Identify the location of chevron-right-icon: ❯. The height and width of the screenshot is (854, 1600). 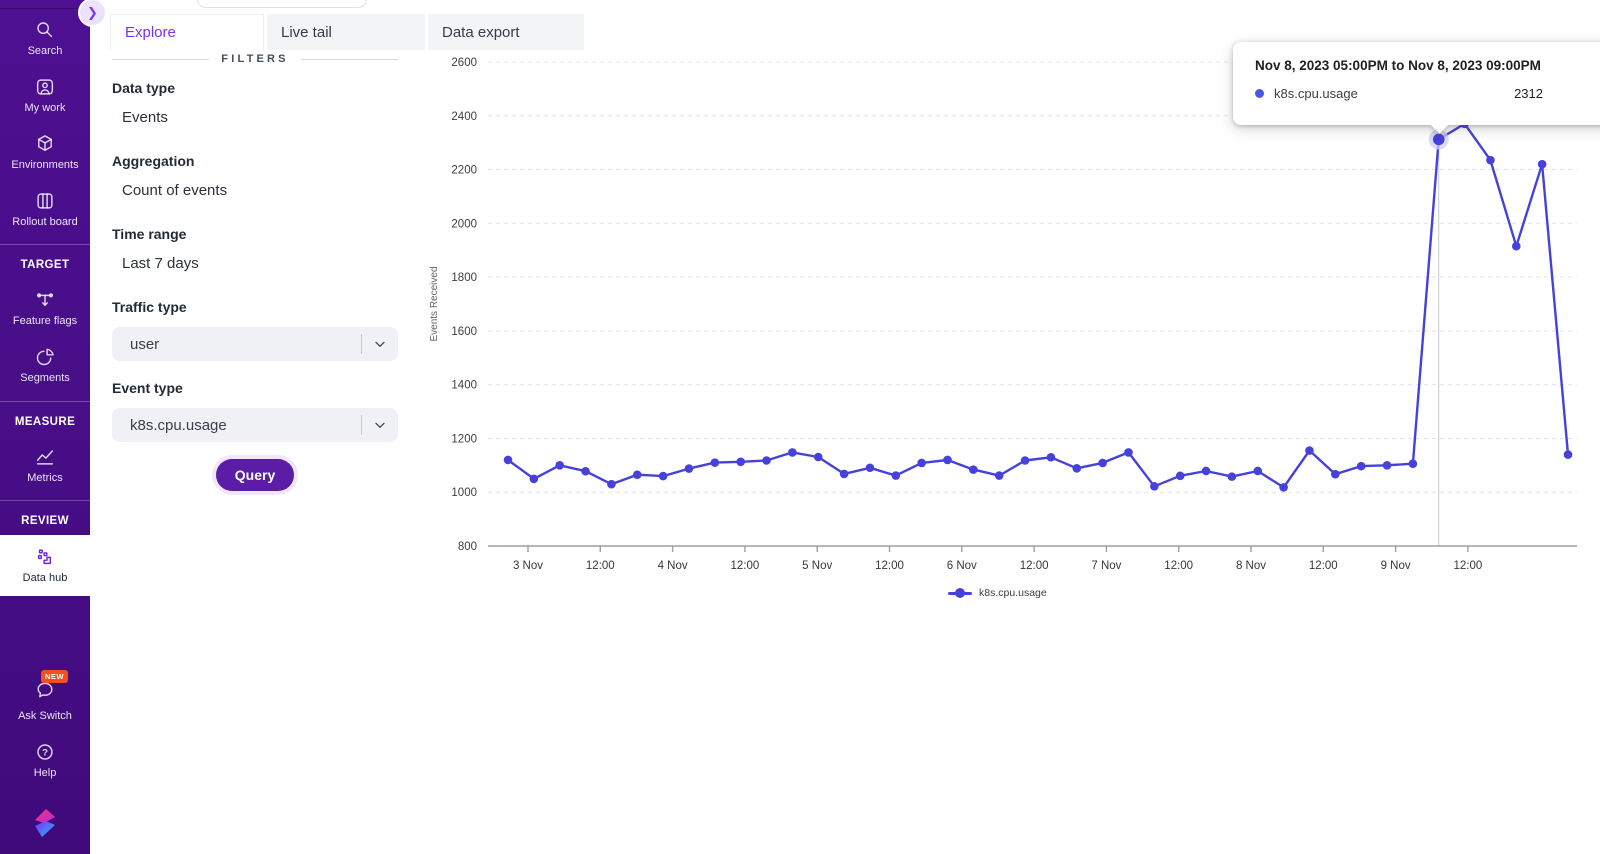
(92, 12).